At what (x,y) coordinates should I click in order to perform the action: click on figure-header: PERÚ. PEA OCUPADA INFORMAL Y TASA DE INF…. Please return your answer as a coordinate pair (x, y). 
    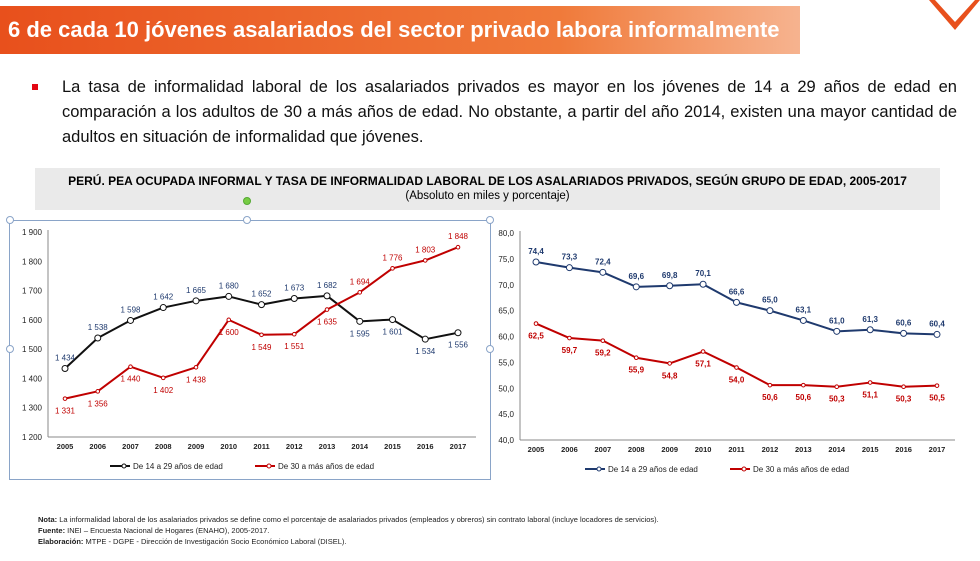
    Looking at the image, I should click on (487, 189).